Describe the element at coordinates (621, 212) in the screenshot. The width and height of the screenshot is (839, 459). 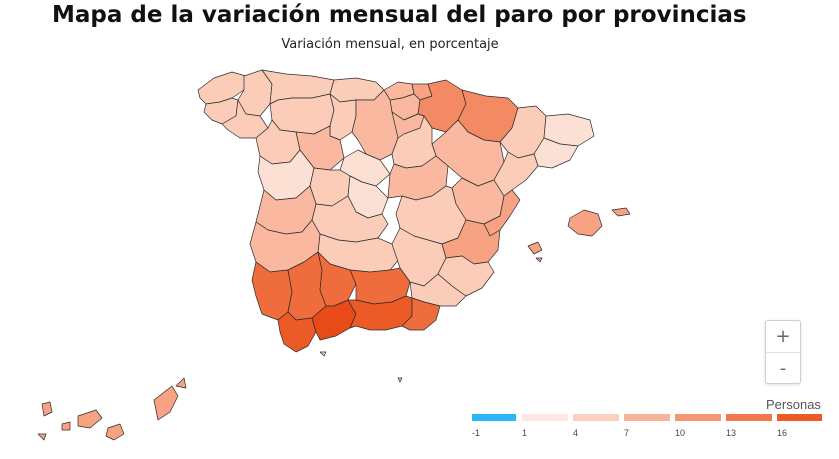
I see `province-menorca` at that location.